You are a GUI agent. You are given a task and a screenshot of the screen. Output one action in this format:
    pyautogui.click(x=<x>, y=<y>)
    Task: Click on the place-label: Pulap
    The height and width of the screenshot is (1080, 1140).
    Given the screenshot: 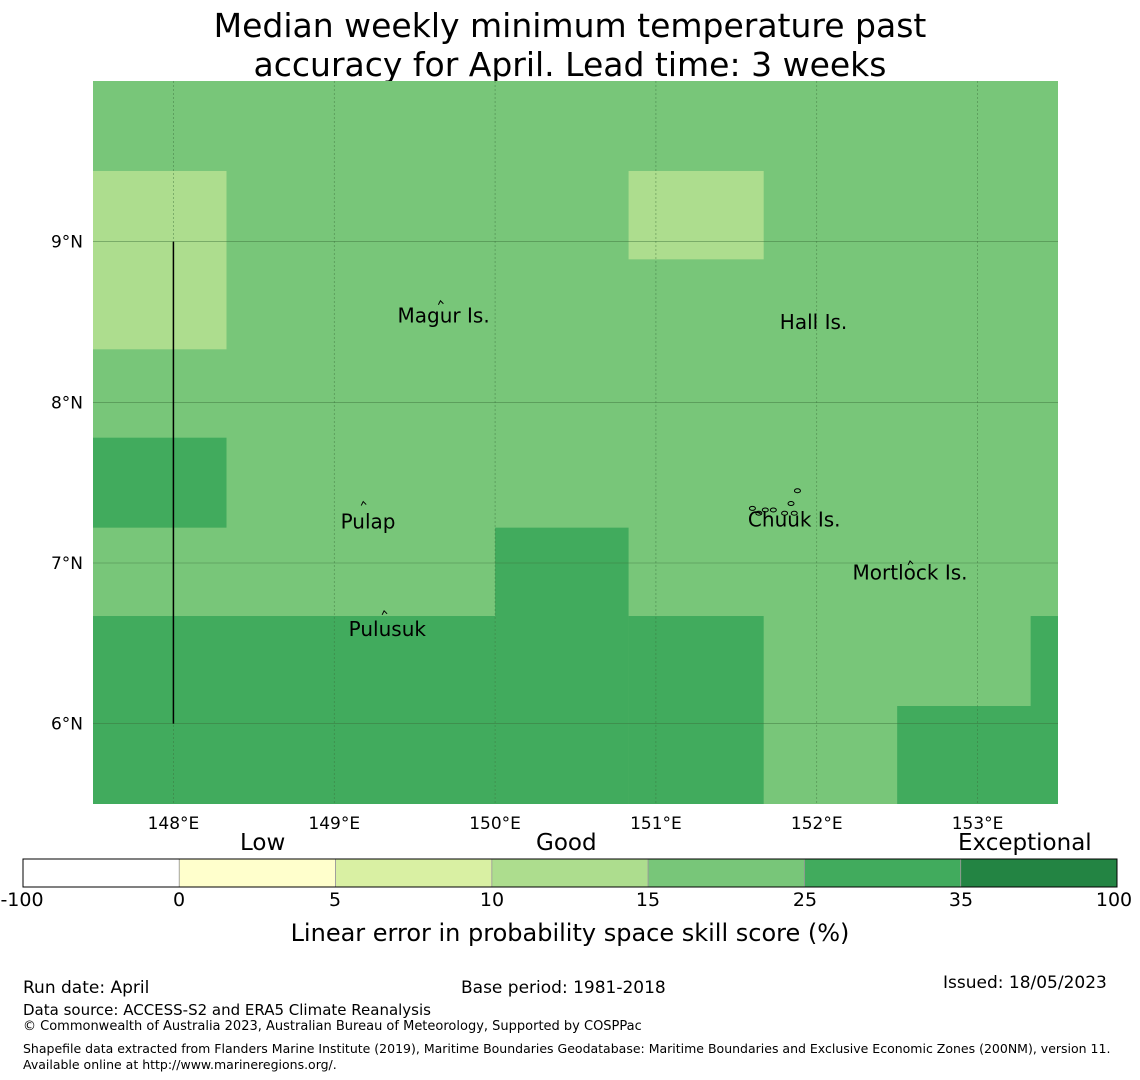 What is the action you would take?
    pyautogui.click(x=368, y=521)
    